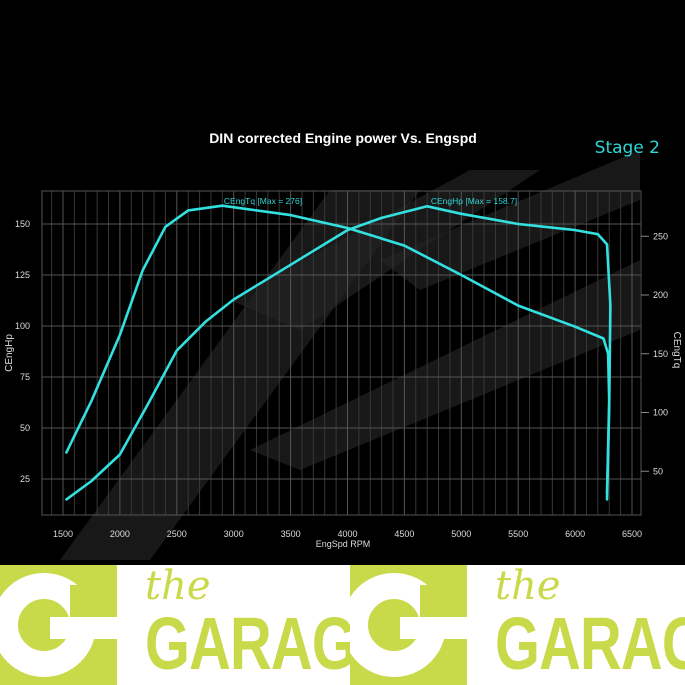 Image resolution: width=685 pixels, height=685 pixels. What do you see at coordinates (660, 236) in the screenshot?
I see `y-right-tick-label: 250` at bounding box center [660, 236].